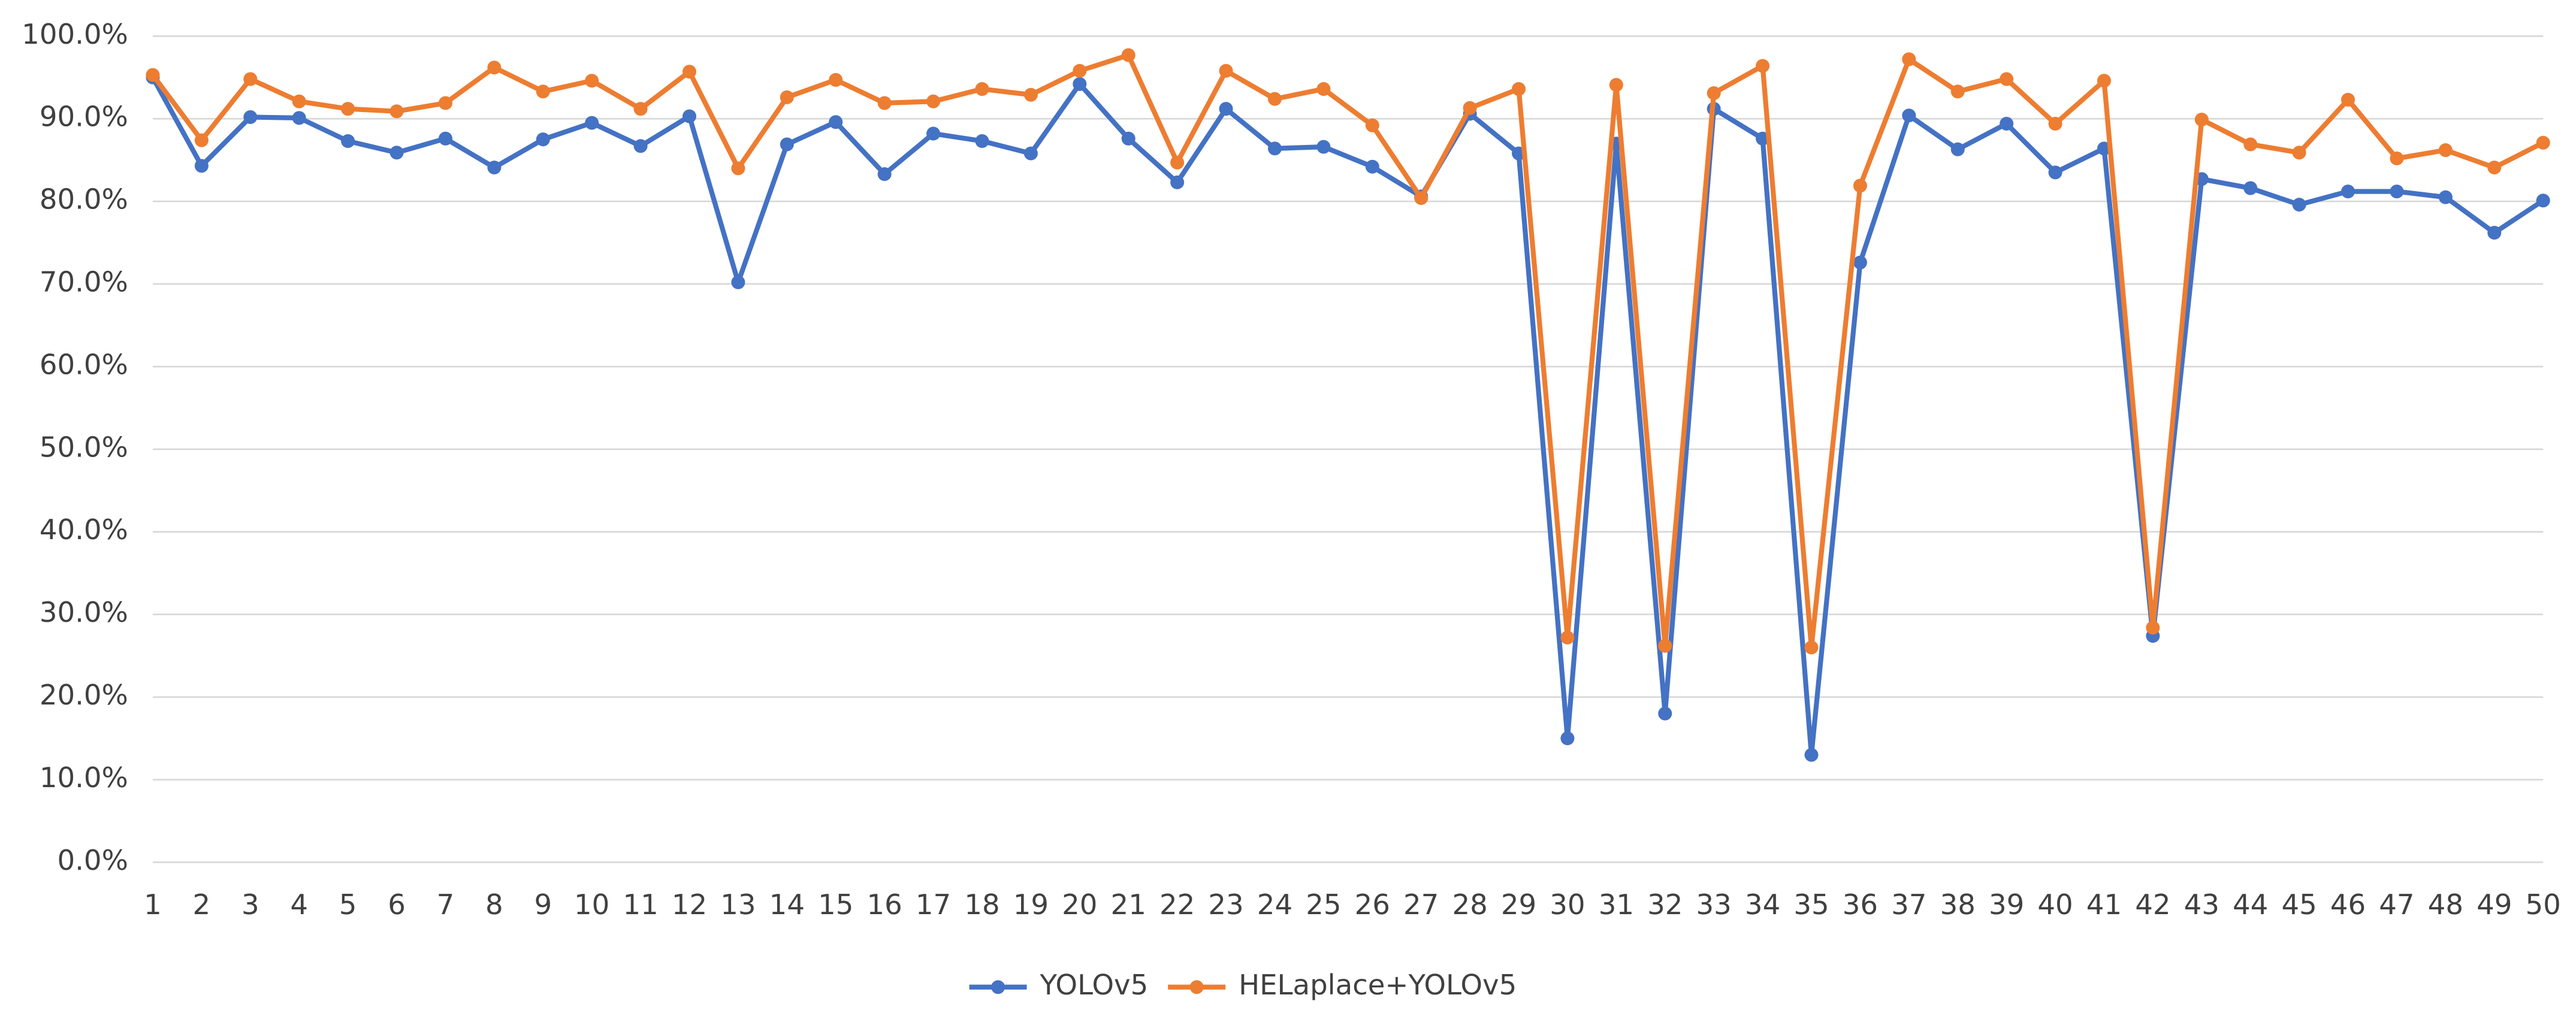  I want to click on x-tick-label: 19, so click(1031, 905).